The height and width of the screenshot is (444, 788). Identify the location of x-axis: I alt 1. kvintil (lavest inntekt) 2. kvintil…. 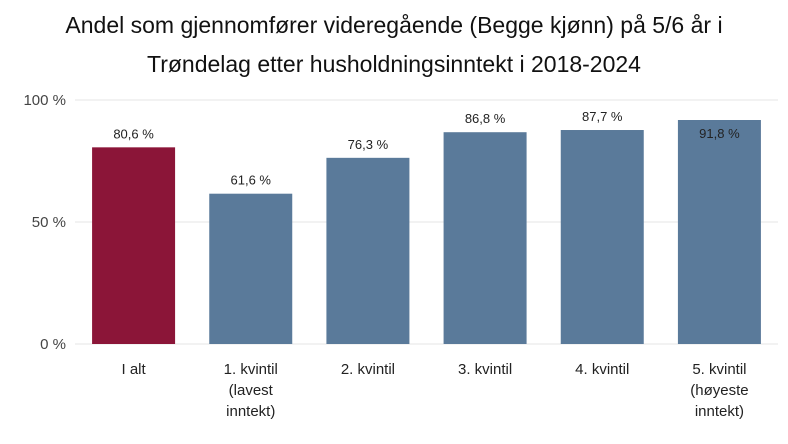
(434, 390).